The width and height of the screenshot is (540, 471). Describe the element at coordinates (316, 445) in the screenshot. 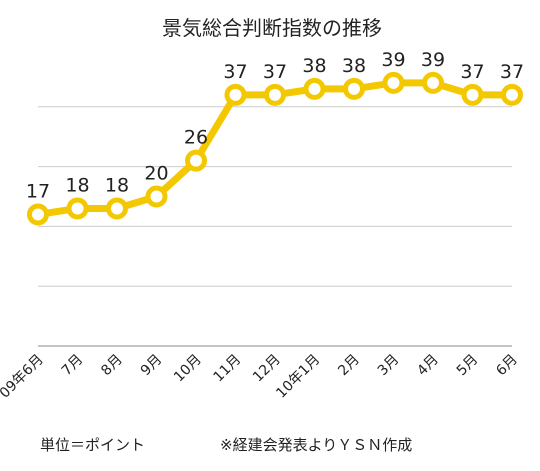

I see `source-note: ※経建会発表よりＹＳＮ作成` at that location.